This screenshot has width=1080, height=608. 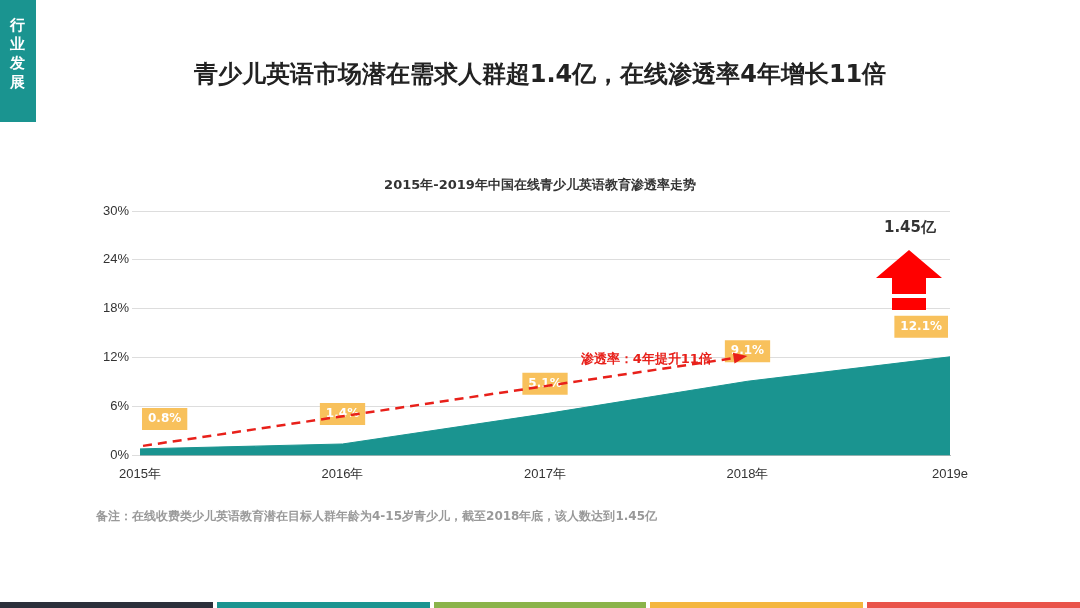 I want to click on x-tick-label: 2016年, so click(x=342, y=473).